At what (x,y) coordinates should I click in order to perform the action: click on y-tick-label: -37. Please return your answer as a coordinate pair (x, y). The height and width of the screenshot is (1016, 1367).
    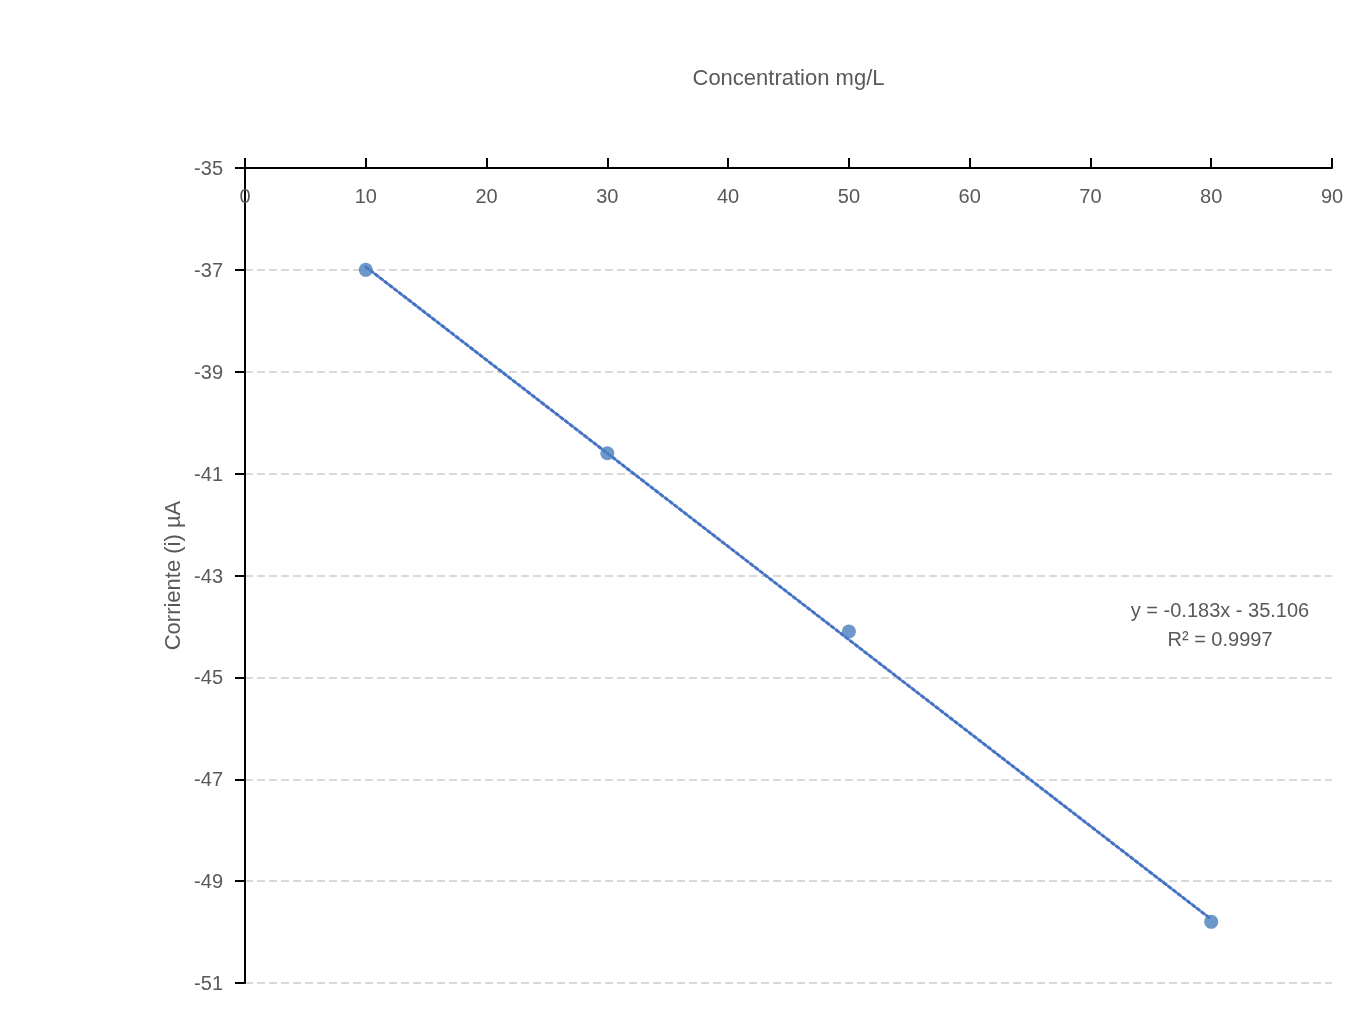
    Looking at the image, I should click on (208, 269).